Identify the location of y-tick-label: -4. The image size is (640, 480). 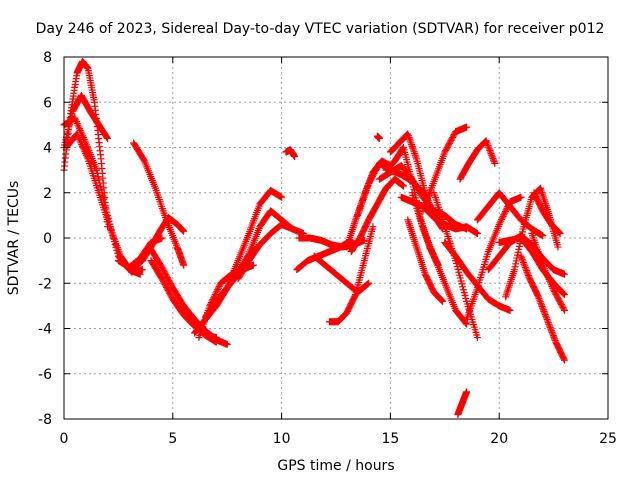
(45, 330).